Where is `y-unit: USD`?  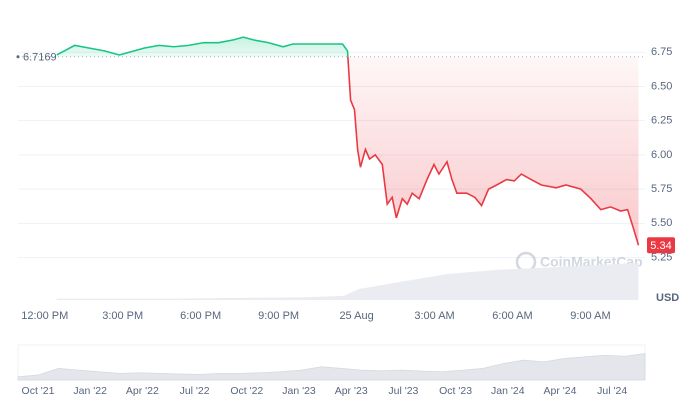 y-unit: USD is located at coordinates (667, 298).